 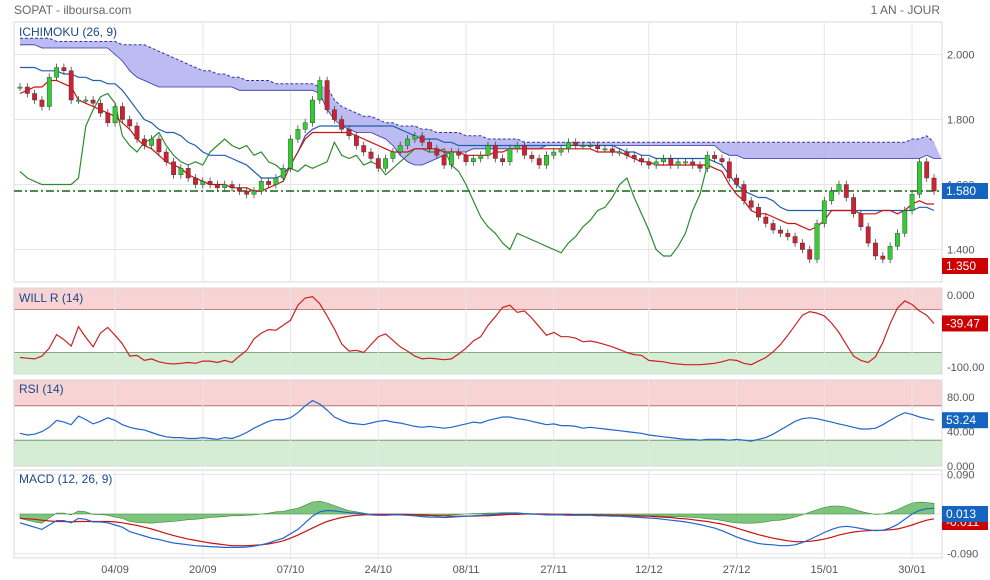 What do you see at coordinates (912, 570) in the screenshot?
I see `x-tick-label: 30/01` at bounding box center [912, 570].